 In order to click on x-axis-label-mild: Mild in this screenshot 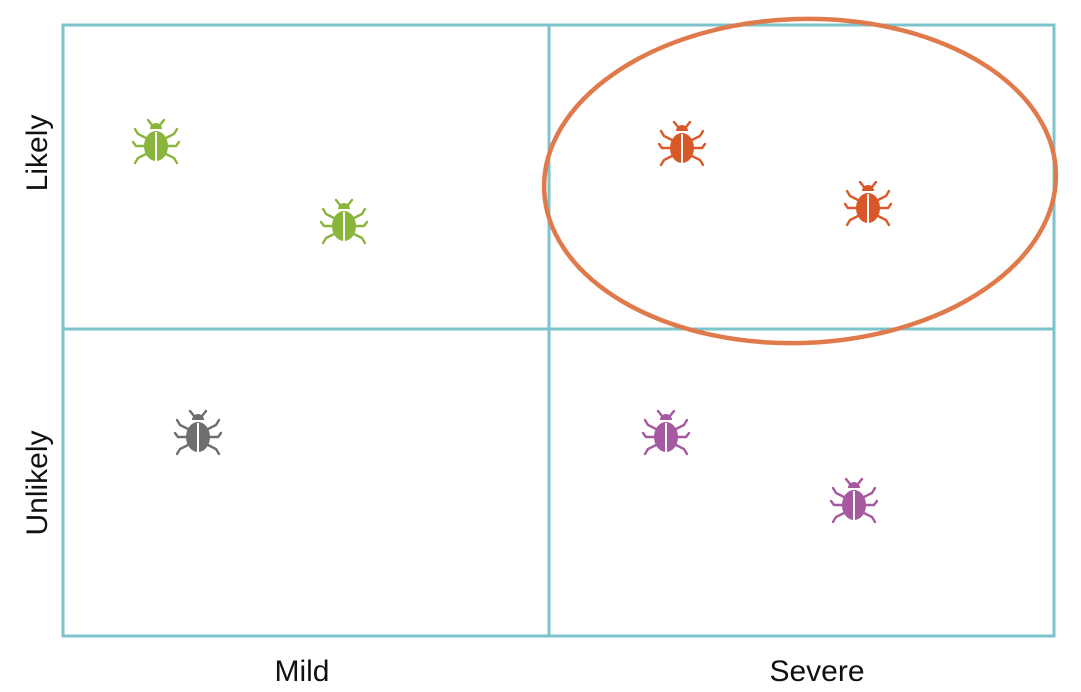, I will do `click(301, 671)`.